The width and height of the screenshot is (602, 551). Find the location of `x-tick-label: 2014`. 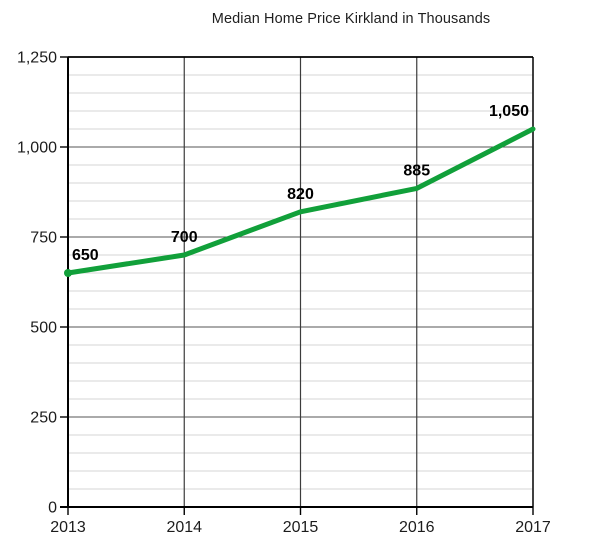

x-tick-label: 2014 is located at coordinates (184, 527).